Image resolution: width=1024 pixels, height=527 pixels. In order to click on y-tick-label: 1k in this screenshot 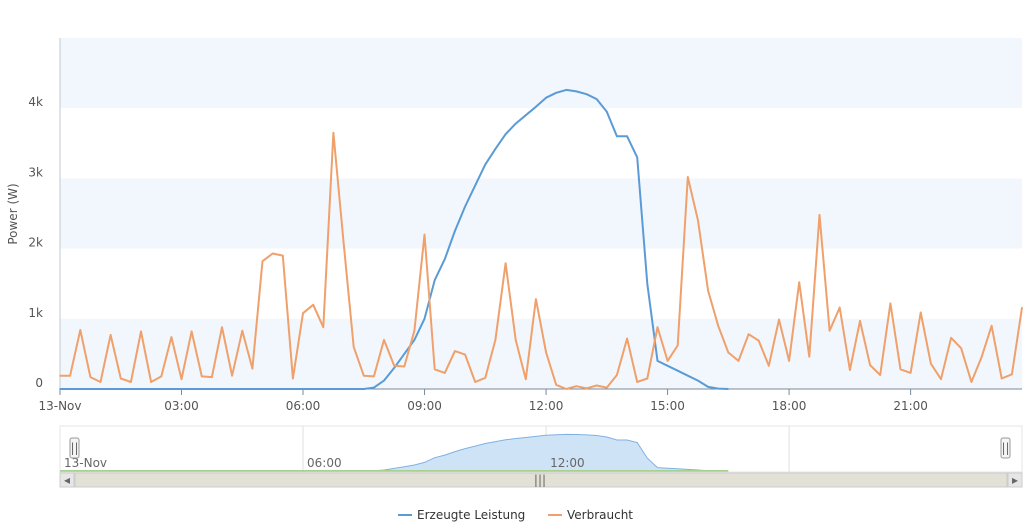, I will do `click(35, 313)`.